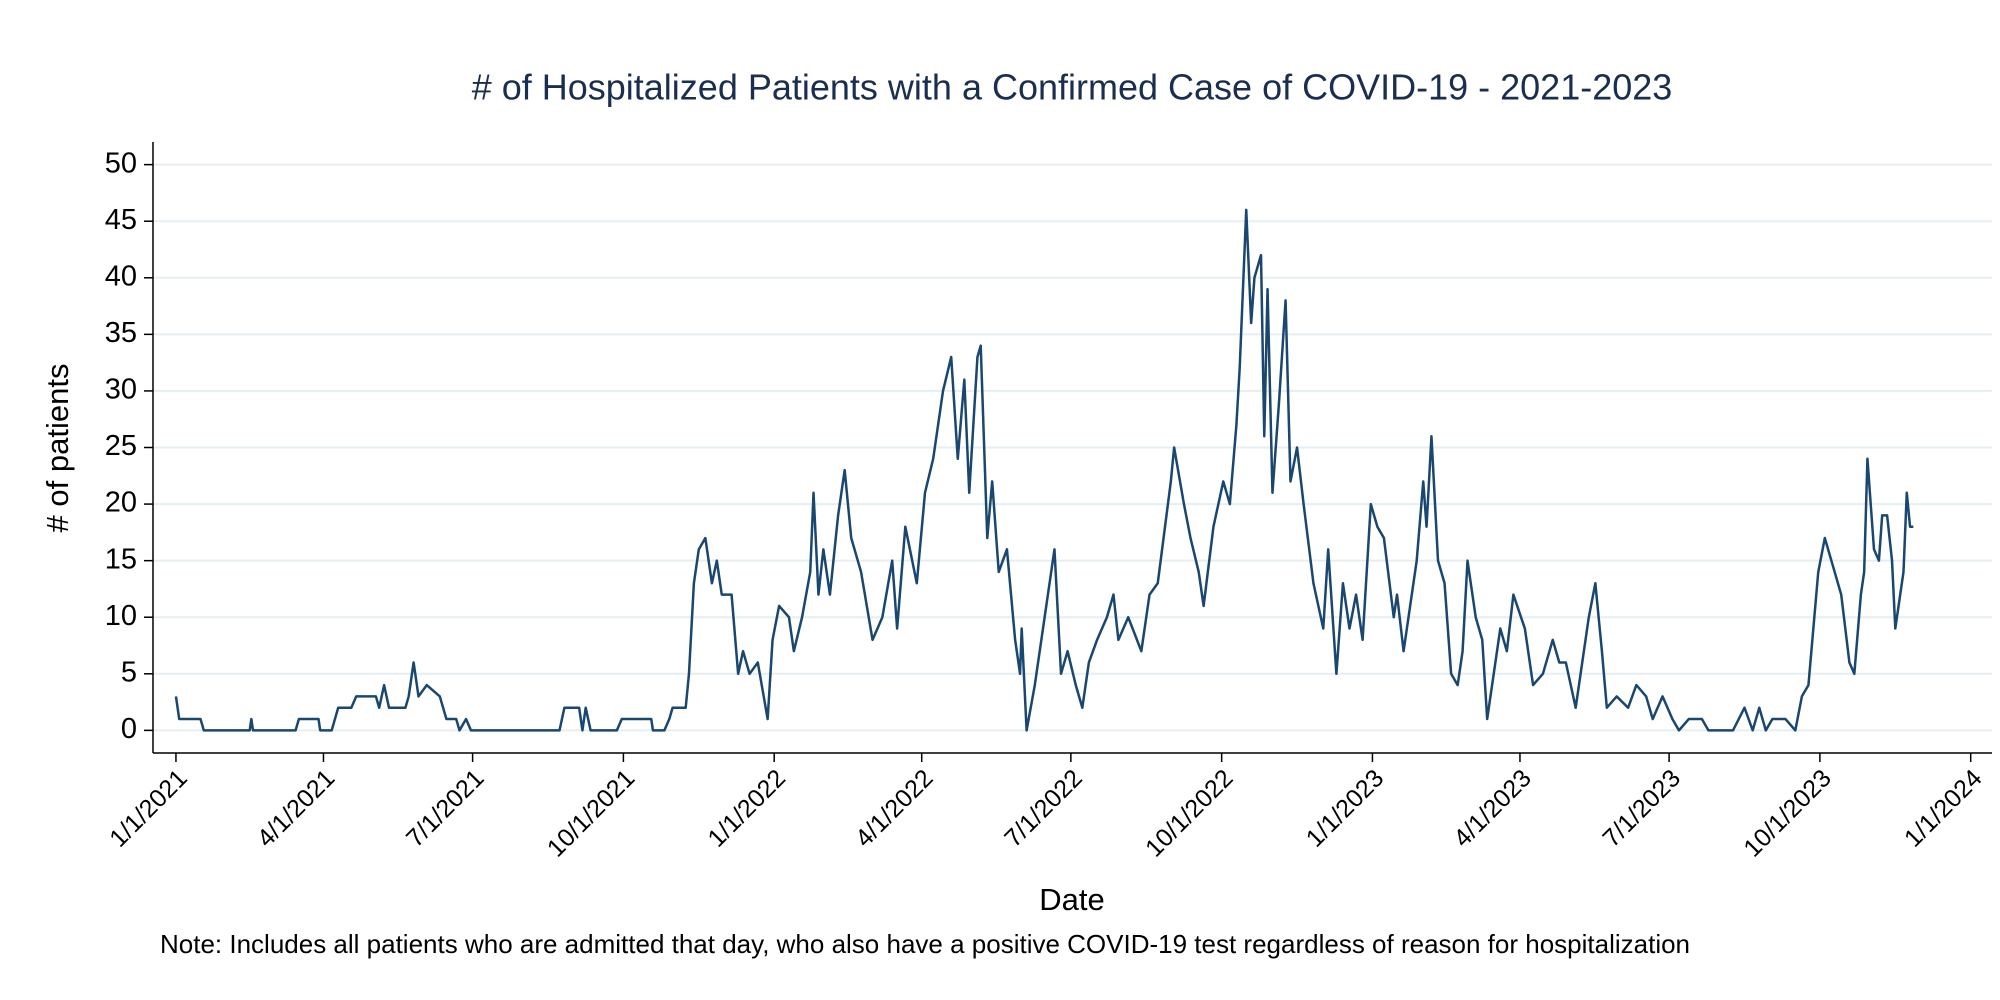  What do you see at coordinates (1787, 813) in the screenshot?
I see `x-tick-label: 10/1/2023` at bounding box center [1787, 813].